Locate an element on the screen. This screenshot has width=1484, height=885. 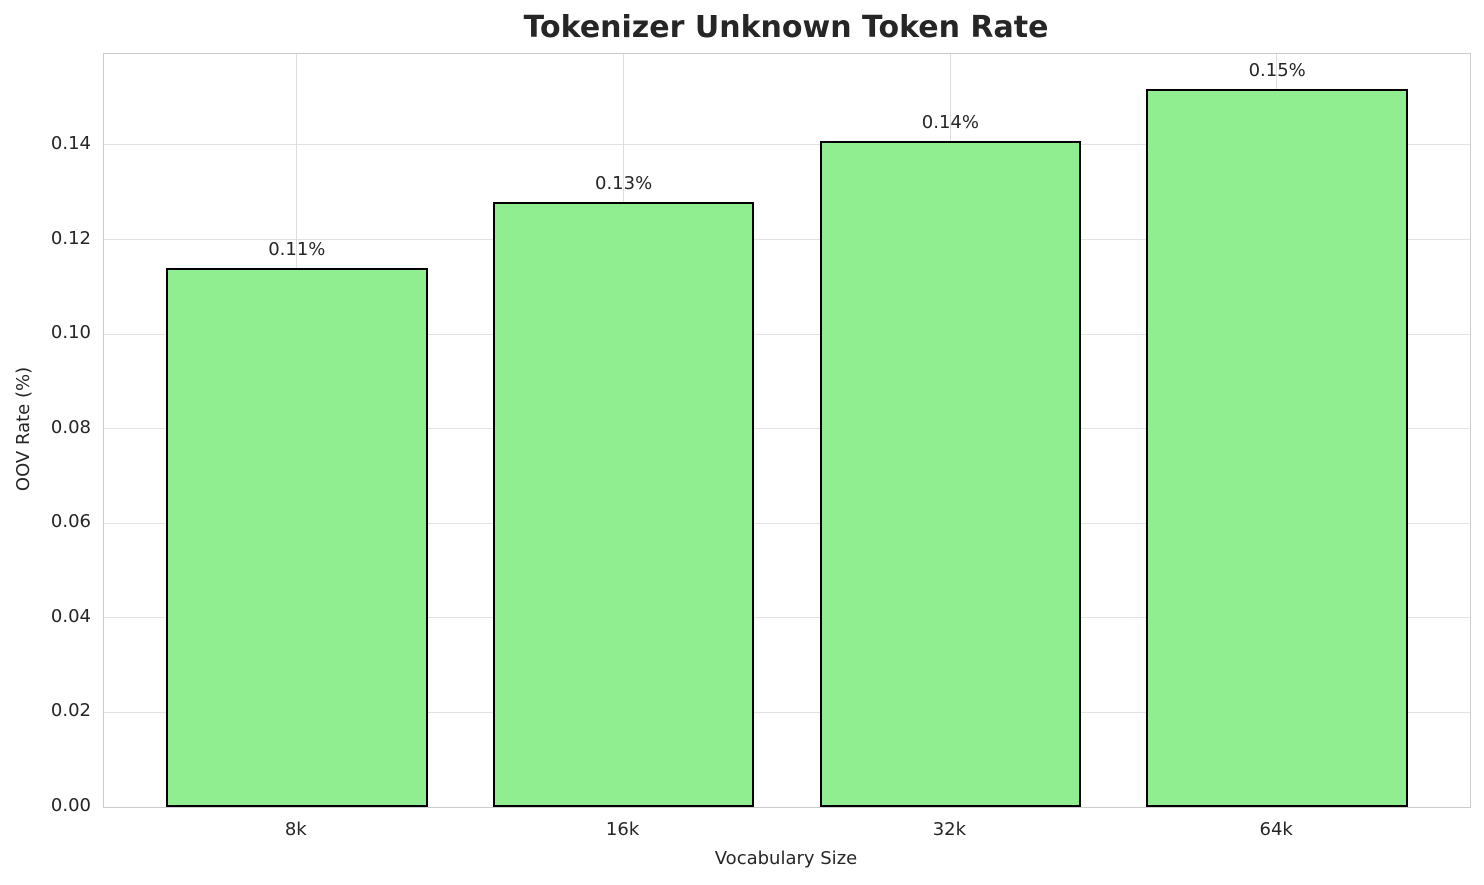
bar-value-label: 0.11% is located at coordinates (297, 250).